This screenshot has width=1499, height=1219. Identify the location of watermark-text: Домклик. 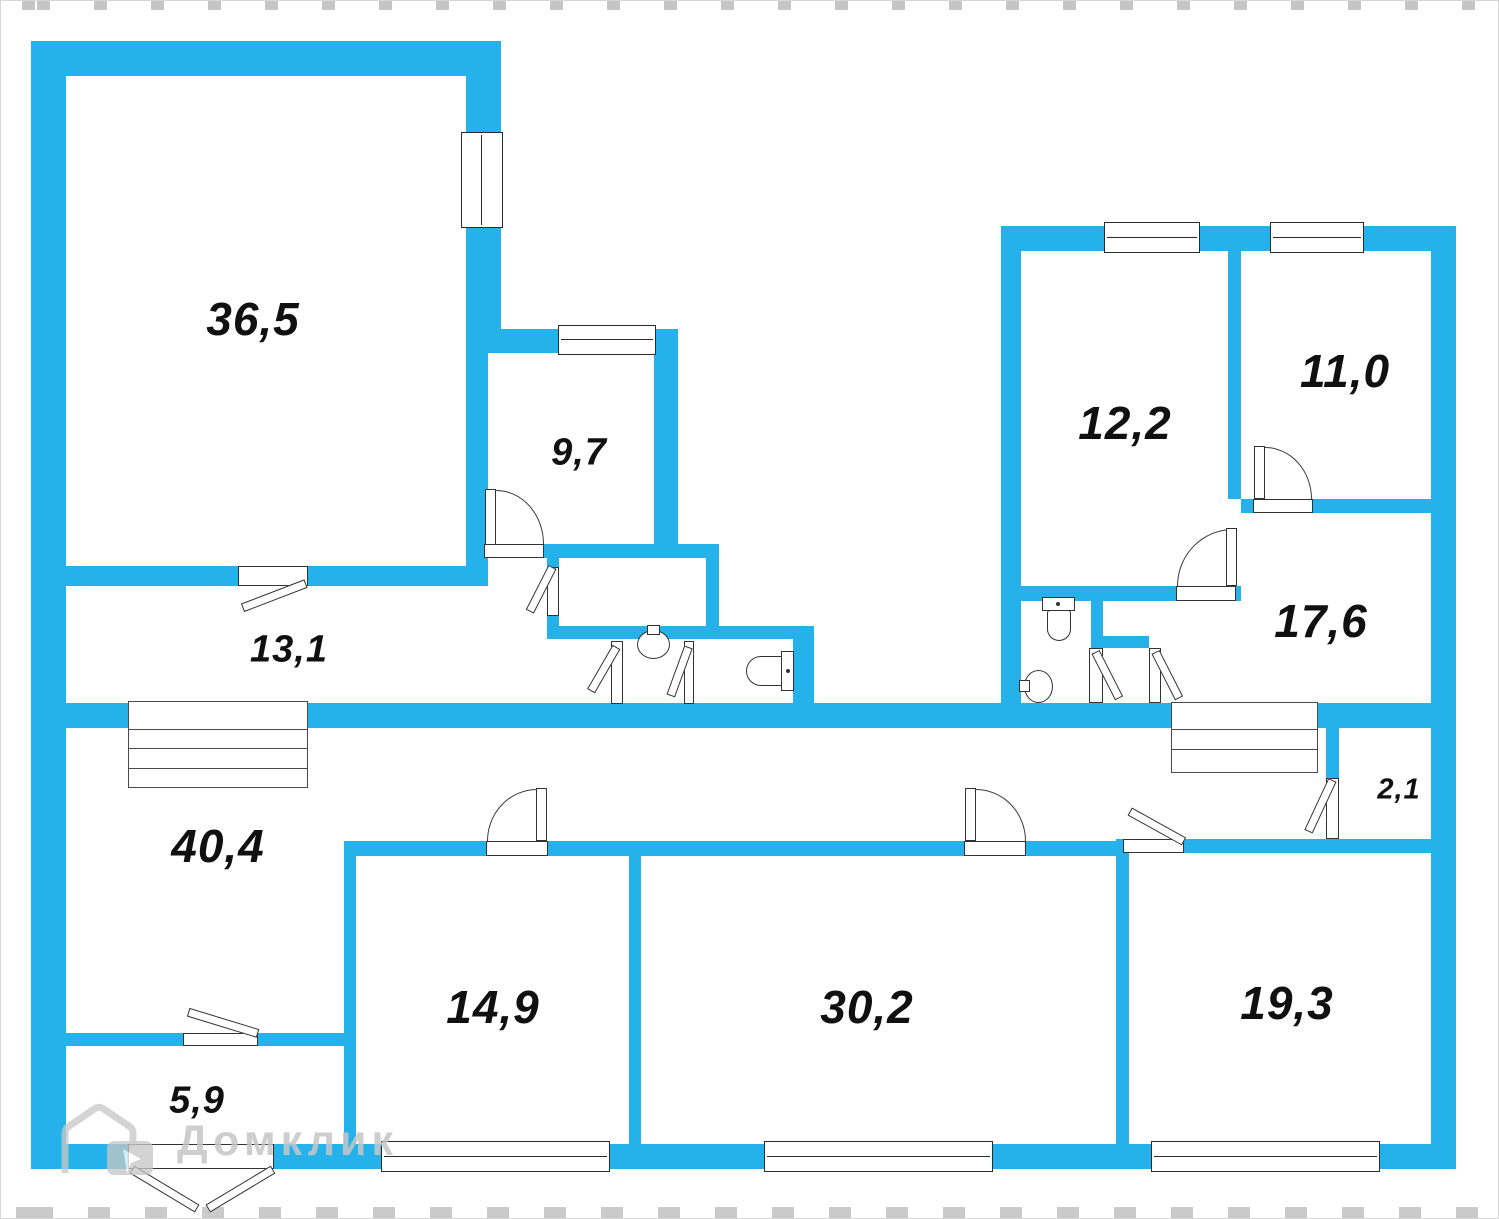
(287, 1141).